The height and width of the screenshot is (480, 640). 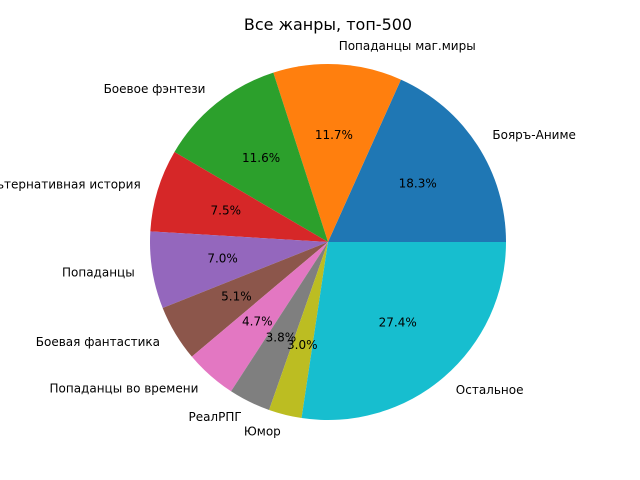 What do you see at coordinates (281, 337) in the screenshot?
I see `slice-percent-7: 3.8%` at bounding box center [281, 337].